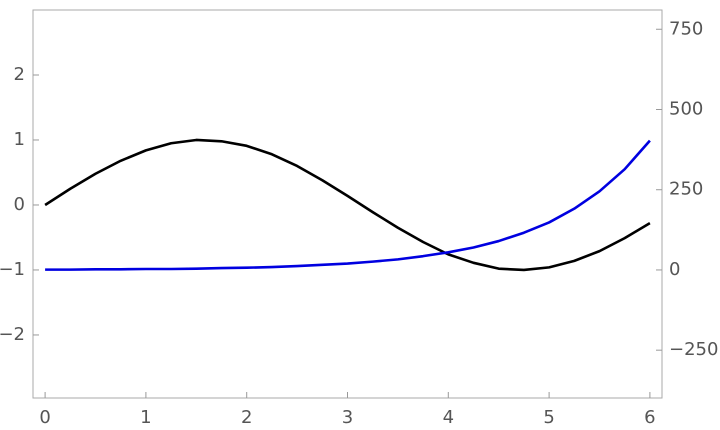 The width and height of the screenshot is (720, 430). Describe the element at coordinates (674, 269) in the screenshot. I see `y2-tick-label: 0` at that location.